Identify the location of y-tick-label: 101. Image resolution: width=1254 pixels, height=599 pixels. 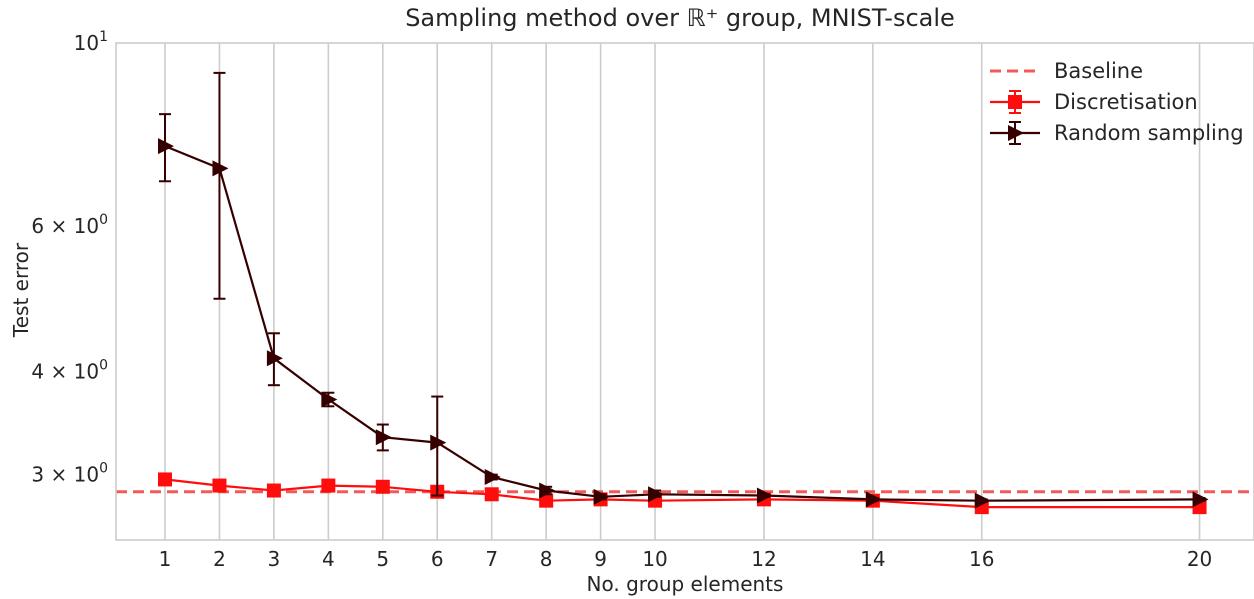
(91, 42).